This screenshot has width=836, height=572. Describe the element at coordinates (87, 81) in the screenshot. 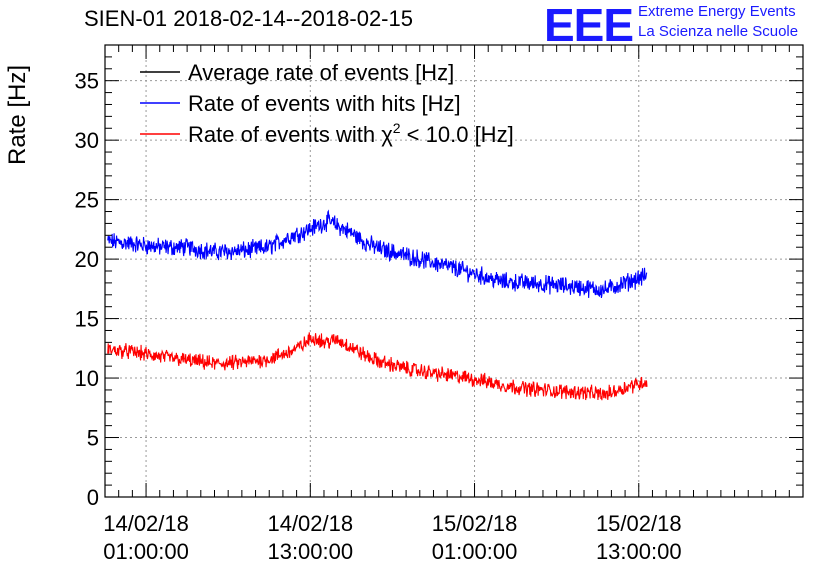

I see `y-tick-label: 35` at that location.